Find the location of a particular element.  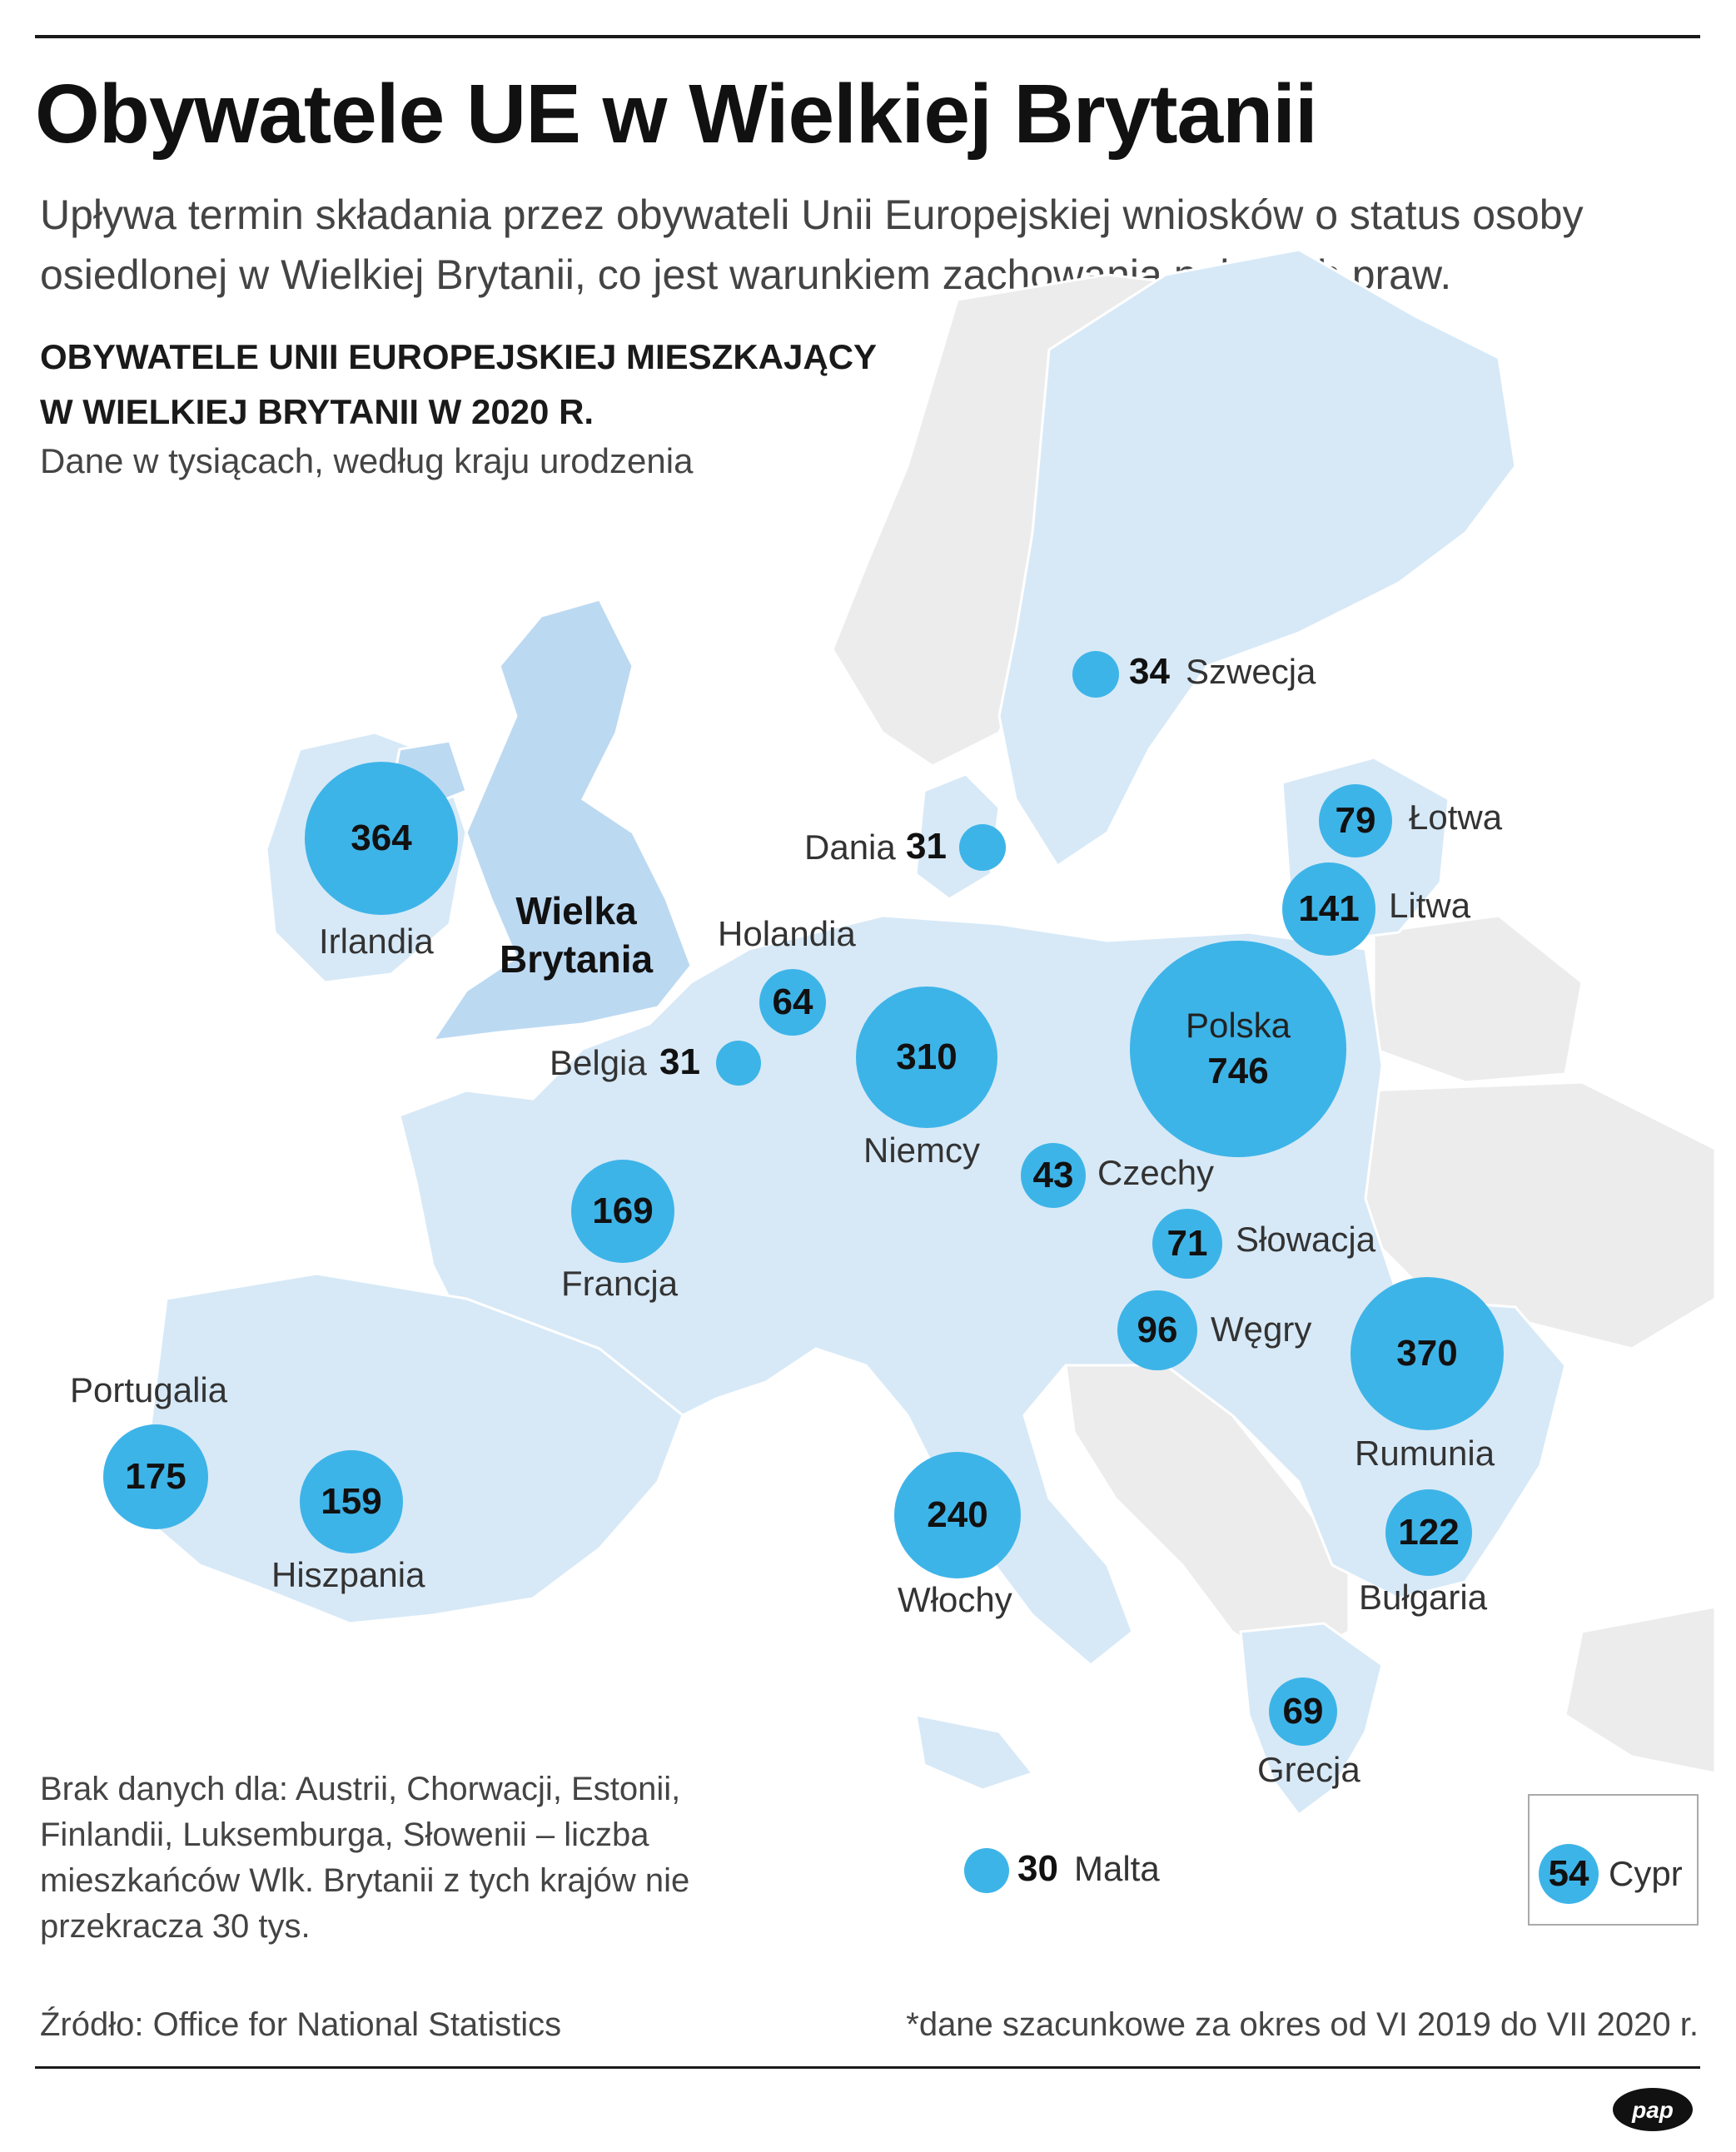

value-rumunia: 370 is located at coordinates (1427, 1353).